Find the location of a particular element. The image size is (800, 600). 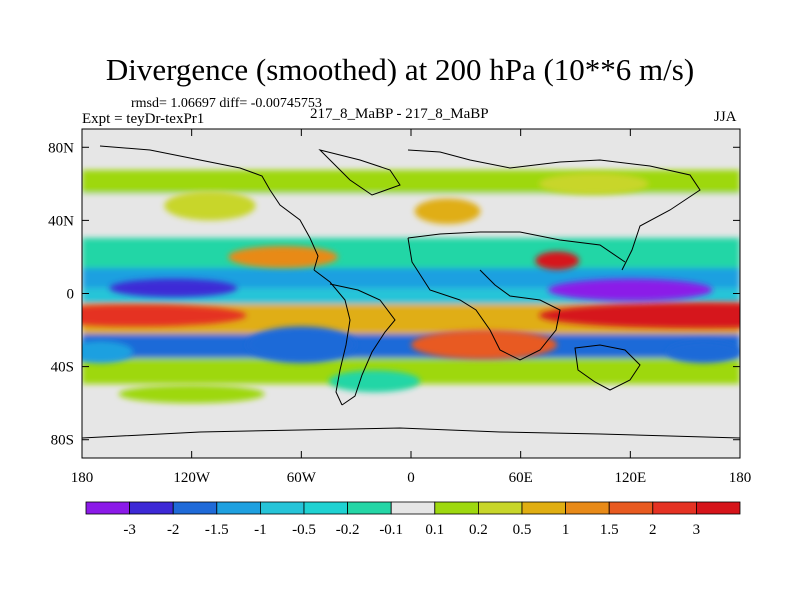

colorbar-label-2: -1.5 is located at coordinates (217, 530).